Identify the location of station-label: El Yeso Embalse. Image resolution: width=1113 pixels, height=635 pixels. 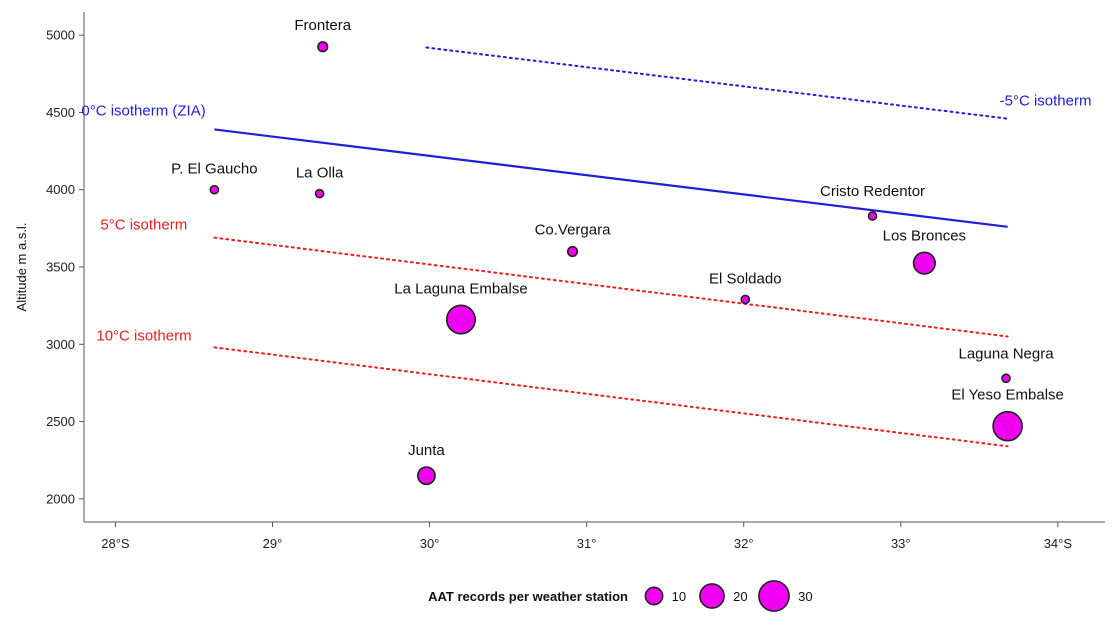
(1007, 395).